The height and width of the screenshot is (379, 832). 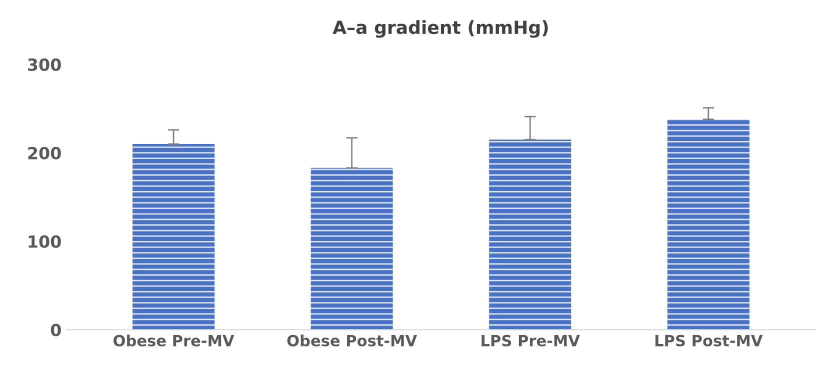 I want to click on x-tick-label: Obese Post-MV, so click(x=352, y=340).